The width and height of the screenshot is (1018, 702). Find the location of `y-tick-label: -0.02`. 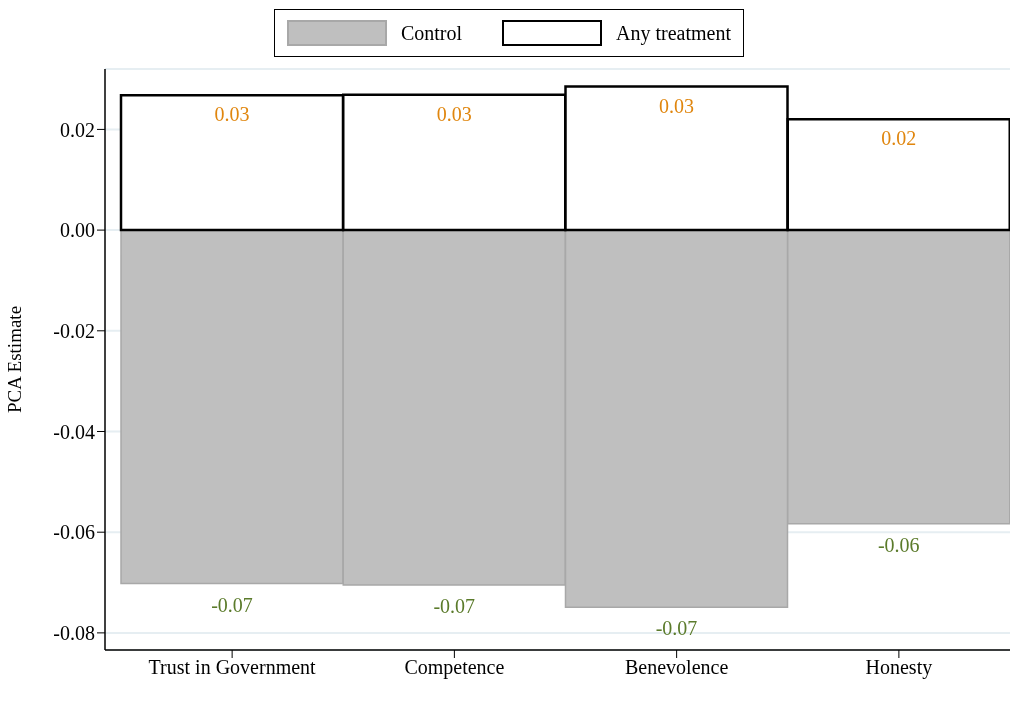

y-tick-label: -0.02 is located at coordinates (74, 330).